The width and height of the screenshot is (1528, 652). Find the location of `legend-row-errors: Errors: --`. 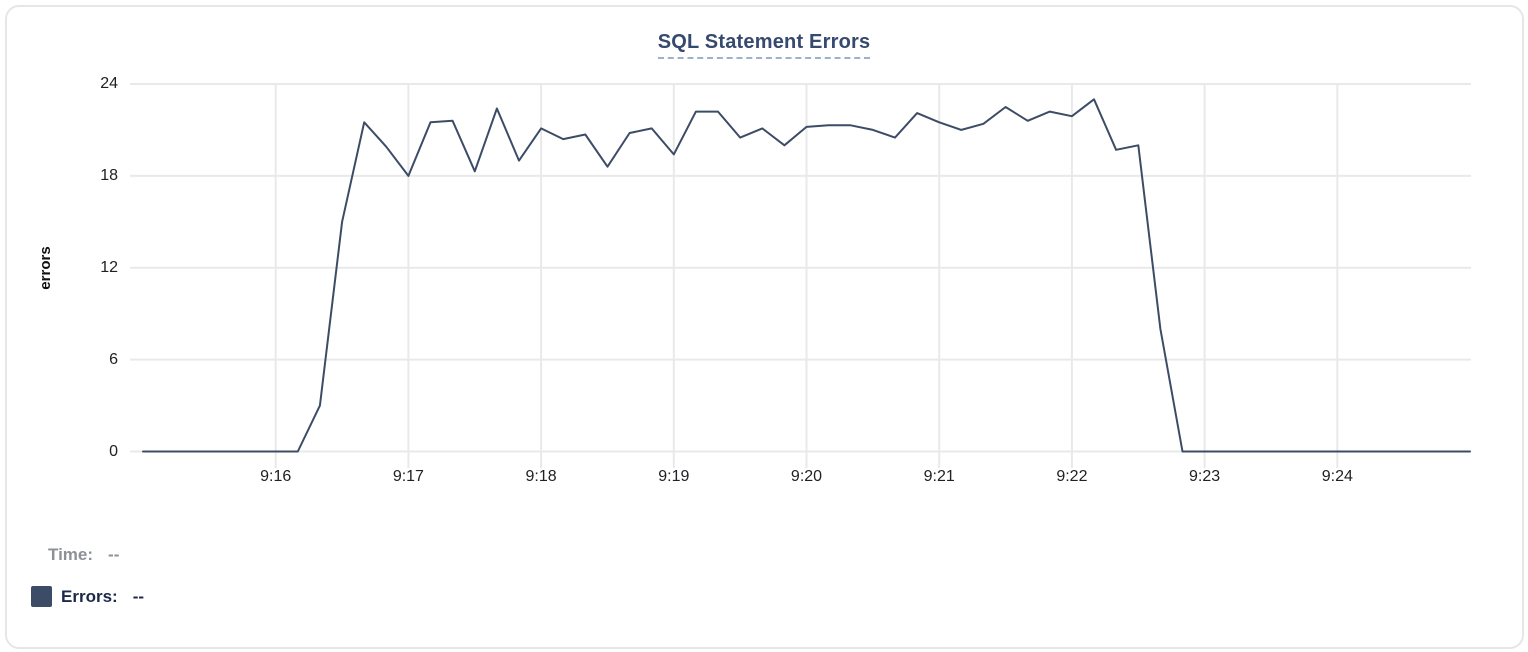

legend-row-errors: Errors: -- is located at coordinates (87, 596).